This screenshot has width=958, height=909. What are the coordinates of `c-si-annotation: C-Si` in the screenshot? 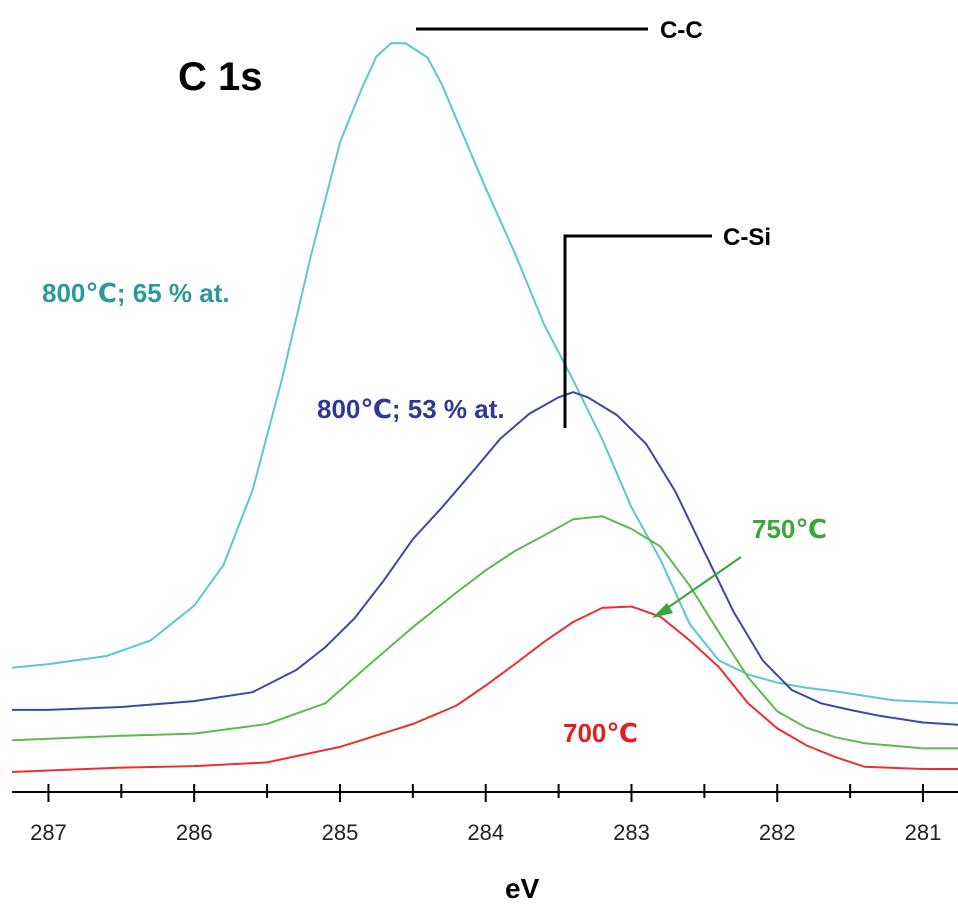 It's located at (747, 237).